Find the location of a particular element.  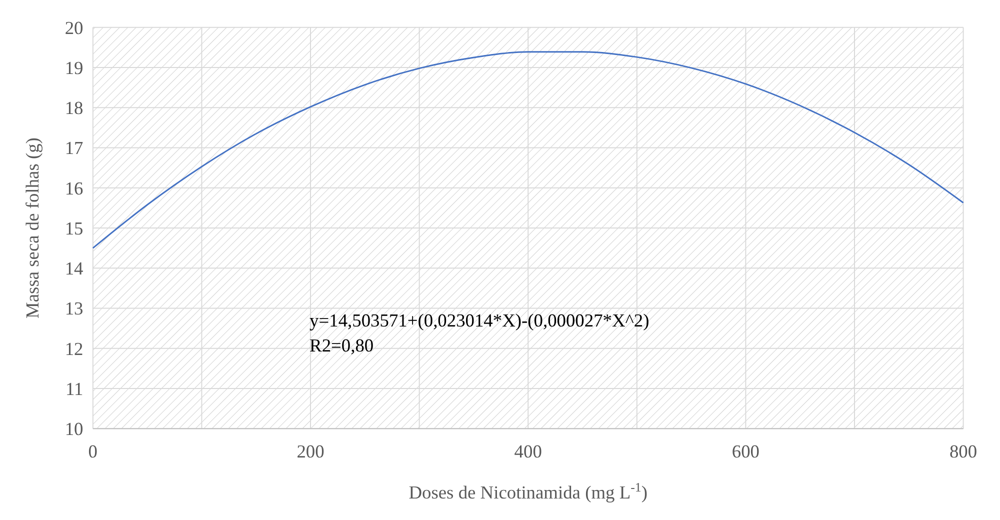

x-tick-label: 400 is located at coordinates (528, 452).